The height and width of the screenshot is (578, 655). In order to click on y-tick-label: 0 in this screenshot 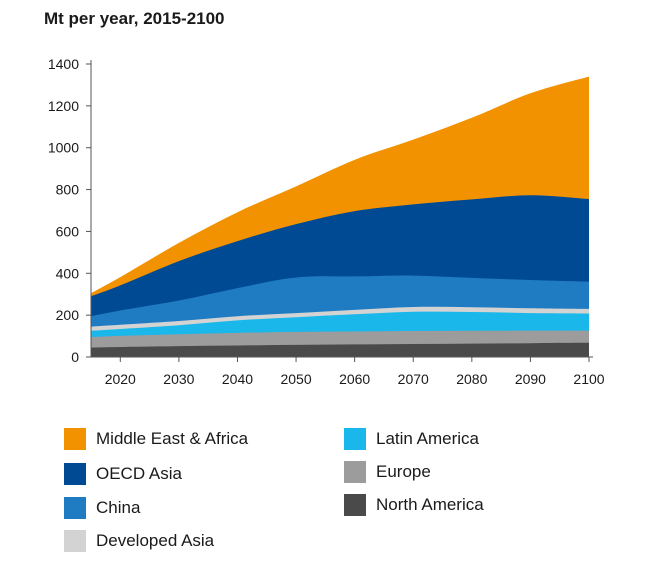, I will do `click(75, 357)`.